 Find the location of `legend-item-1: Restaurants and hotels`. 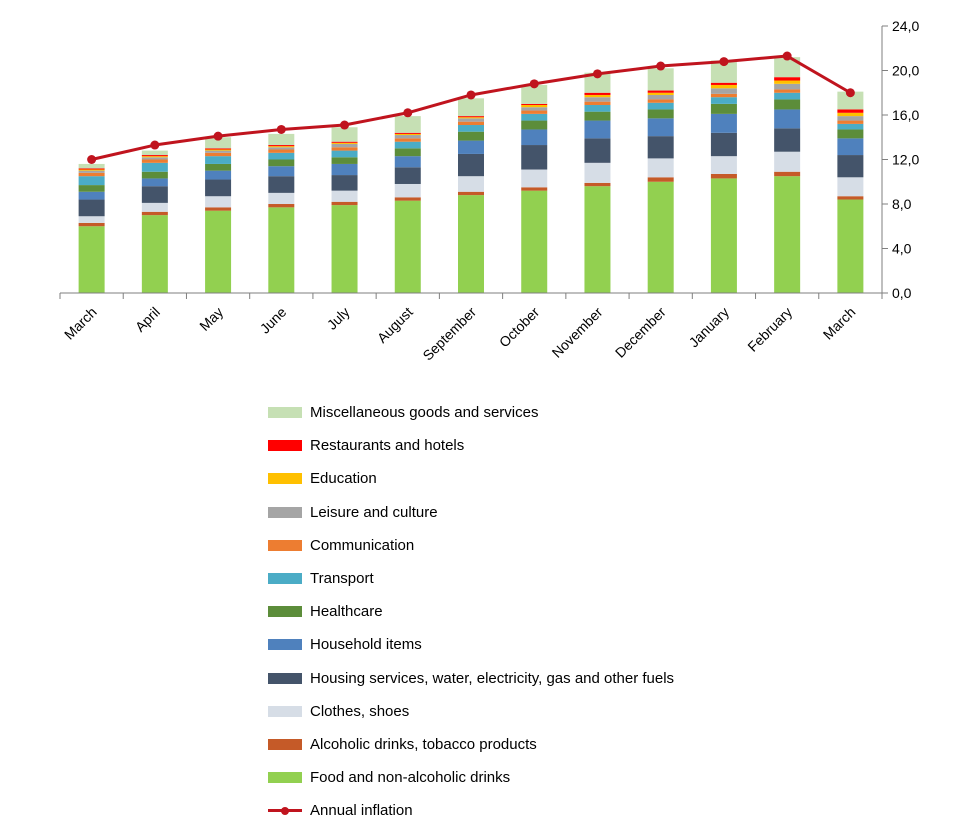

legend-item-1: Restaurants and hotels is located at coordinates (568, 445).